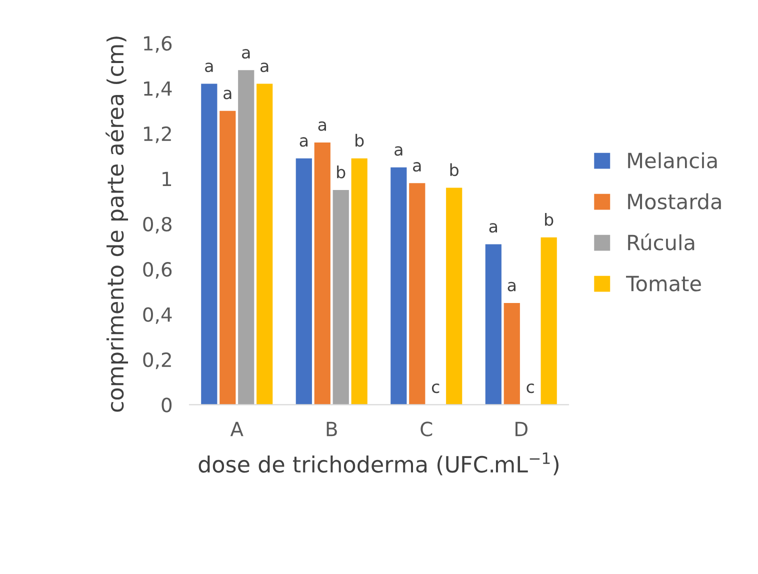 The height and width of the screenshot is (574, 758). I want to click on legend-label: Rúcula, so click(661, 241).